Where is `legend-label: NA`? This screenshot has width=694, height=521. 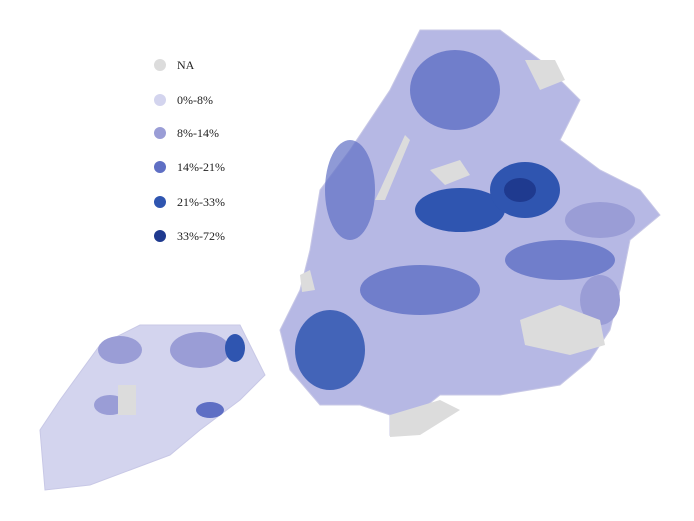
legend-label: NA is located at coordinates (186, 65).